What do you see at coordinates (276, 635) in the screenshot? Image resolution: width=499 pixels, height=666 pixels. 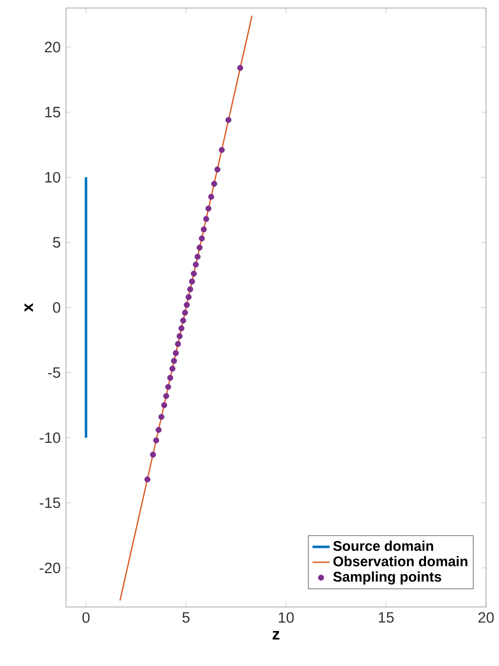 I see `x-axis-title: z` at bounding box center [276, 635].